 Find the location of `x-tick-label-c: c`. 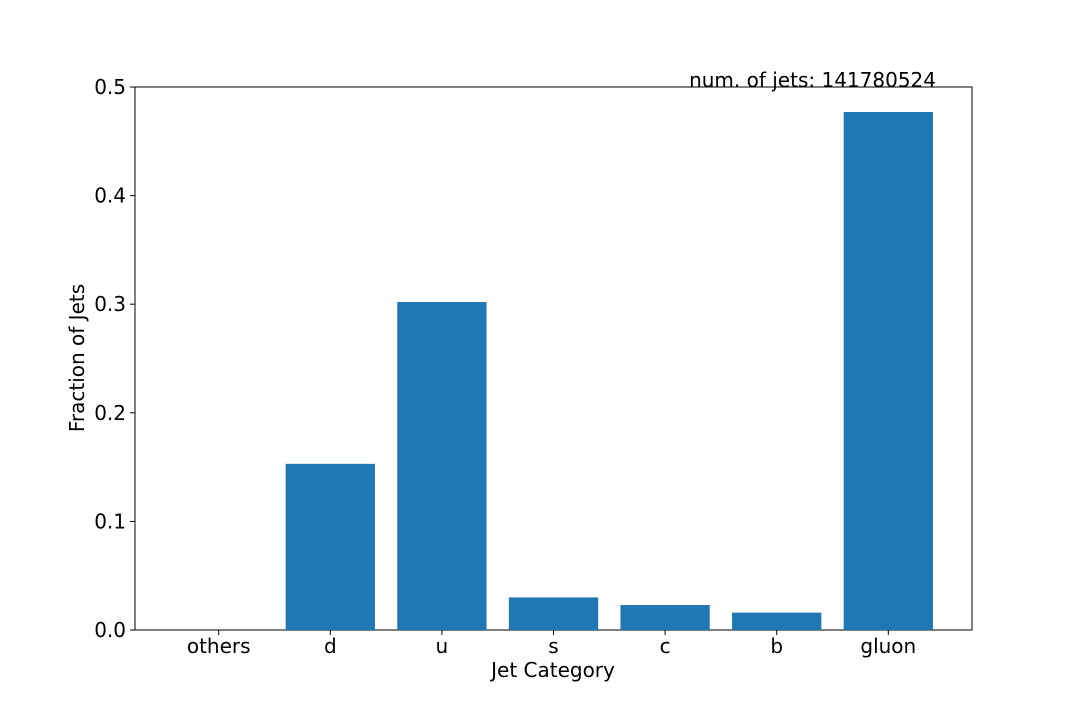

x-tick-label-c: c is located at coordinates (665, 646).